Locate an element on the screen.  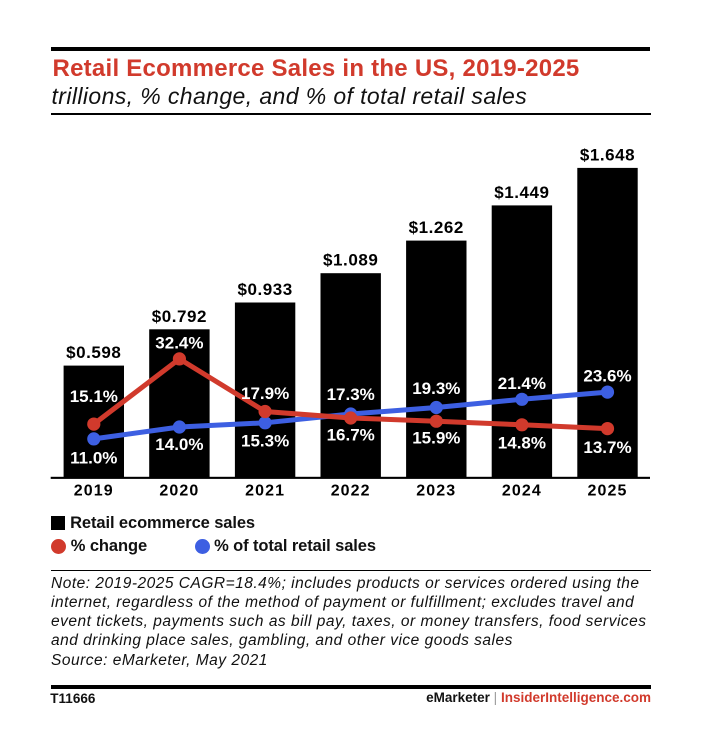
svg-text: 23.6% is located at coordinates (607, 375).